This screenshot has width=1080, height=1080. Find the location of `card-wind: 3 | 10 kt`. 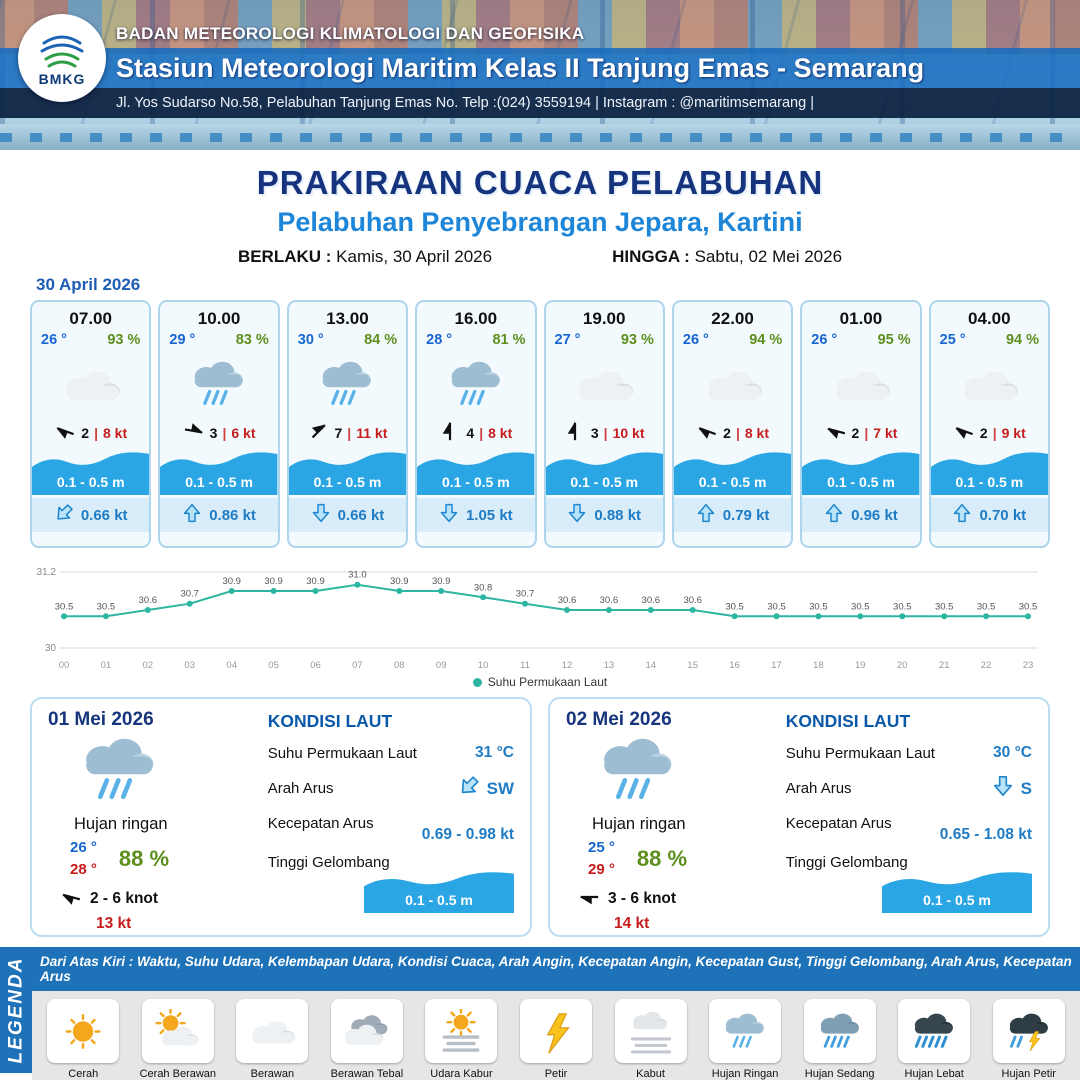

card-wind: 3 | 10 kt is located at coordinates (604, 432).